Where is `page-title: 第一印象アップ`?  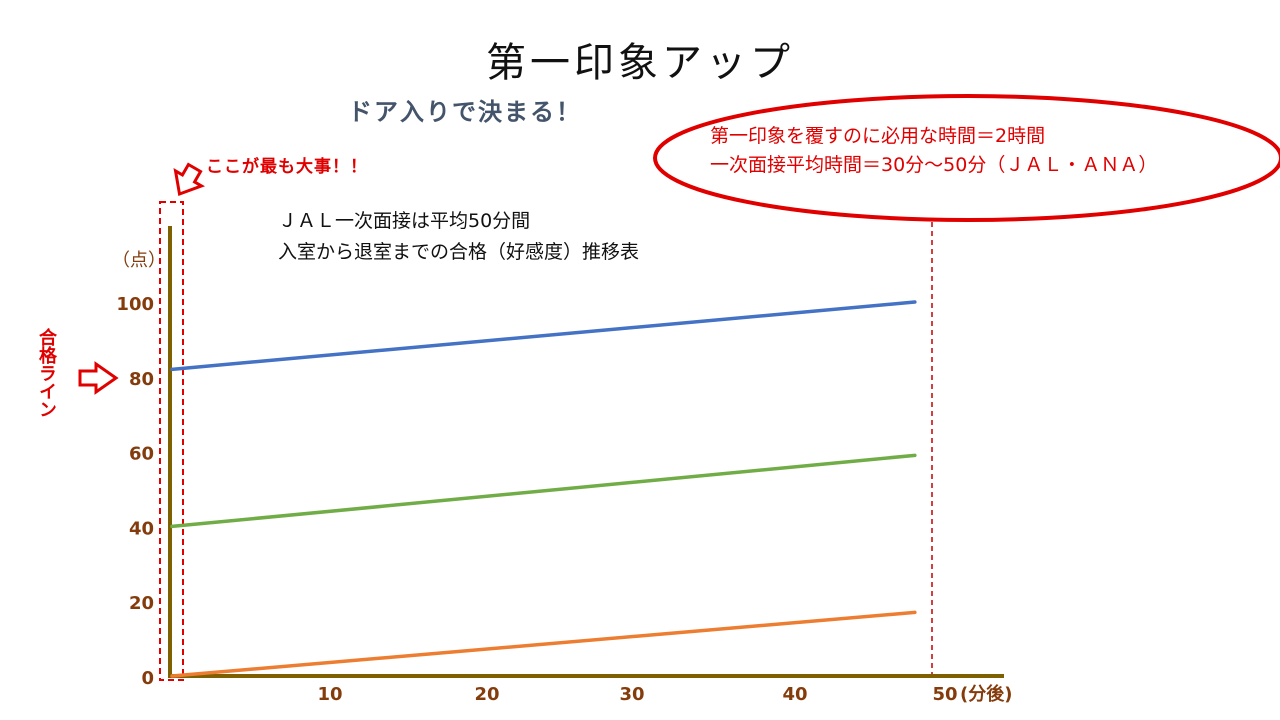 page-title: 第一印象アップ is located at coordinates (640, 63).